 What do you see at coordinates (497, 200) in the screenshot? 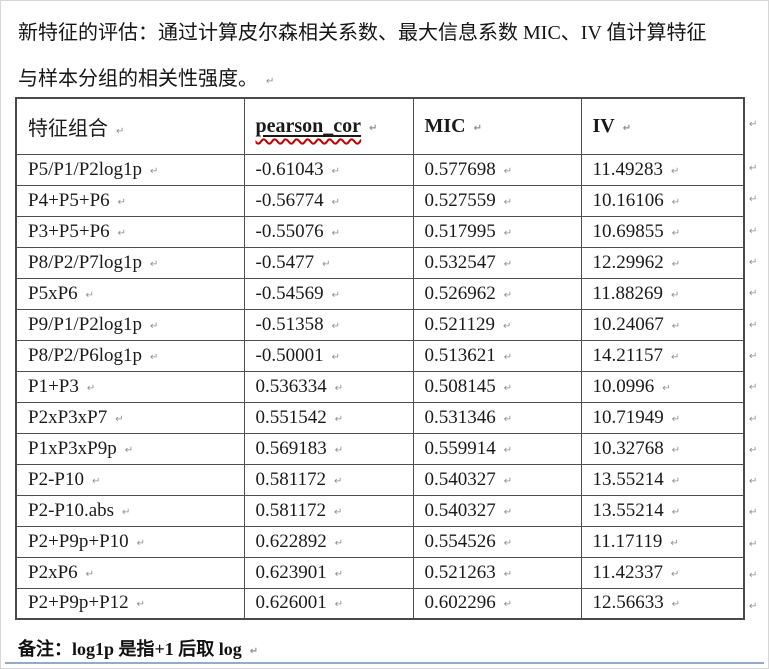
I see `table-cell: 0.527559 ↵` at bounding box center [497, 200].